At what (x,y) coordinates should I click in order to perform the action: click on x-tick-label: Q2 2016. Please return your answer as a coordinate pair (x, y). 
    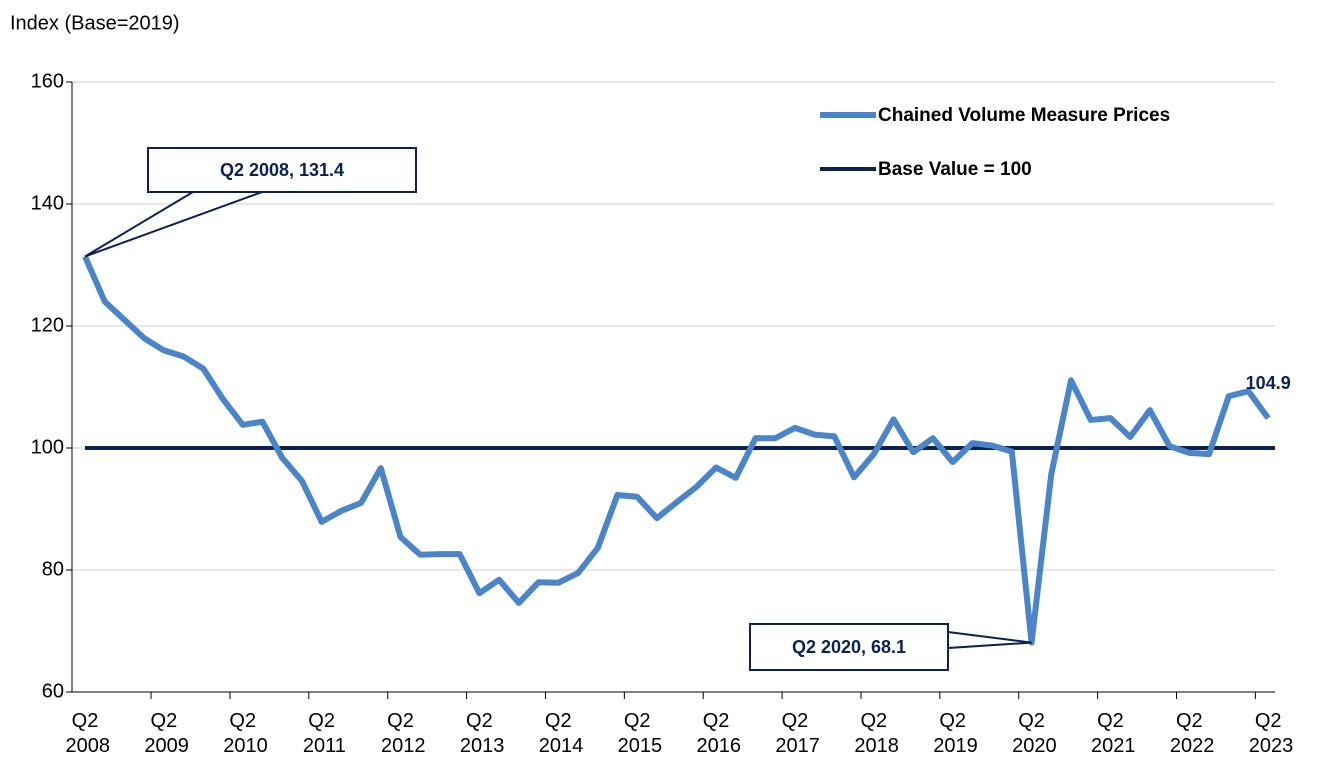
    Looking at the image, I should click on (716, 733).